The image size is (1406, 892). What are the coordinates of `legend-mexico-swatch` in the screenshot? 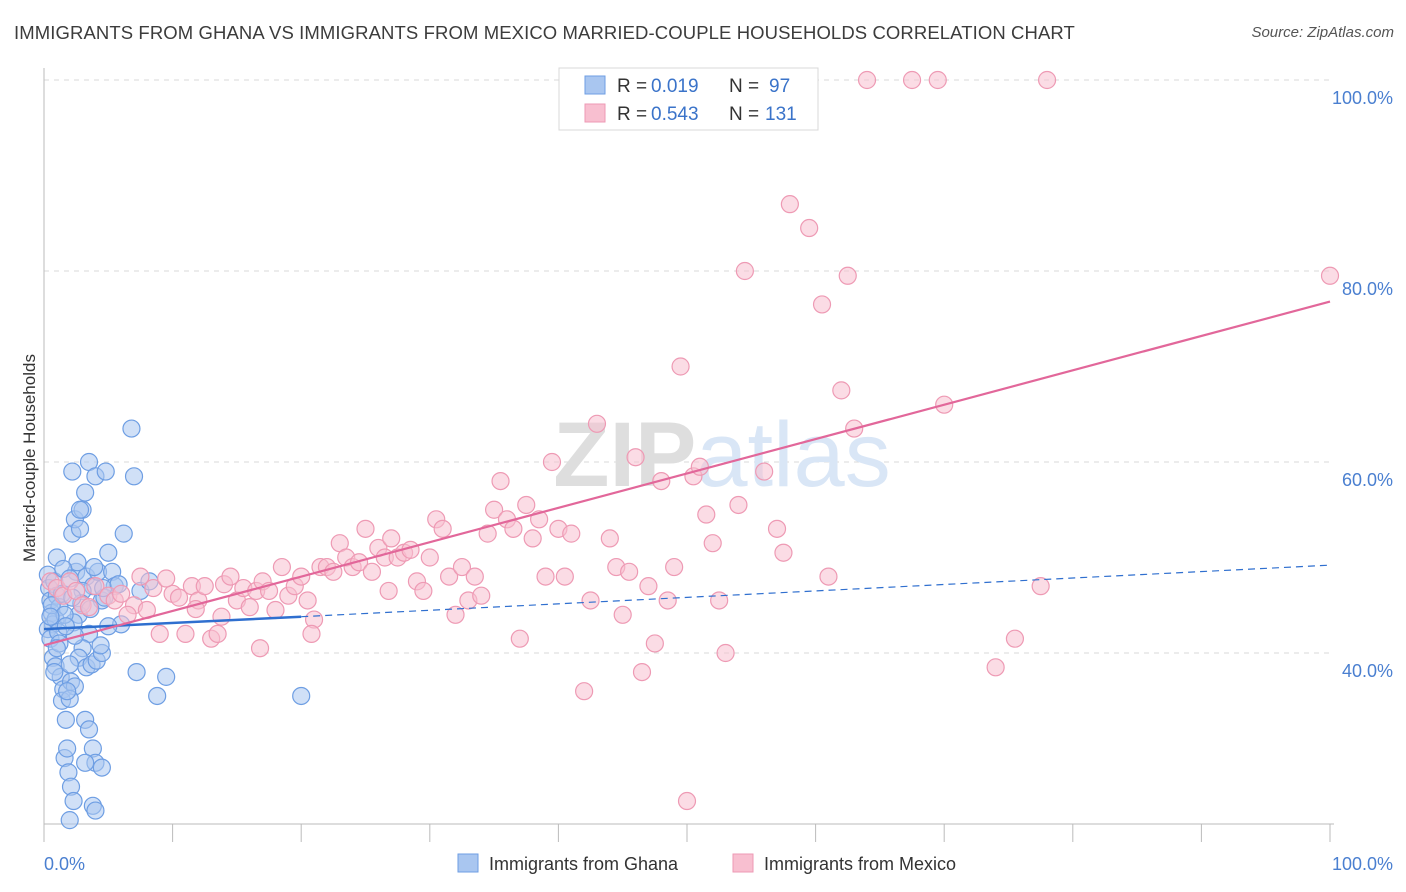 It's located at (595, 113).